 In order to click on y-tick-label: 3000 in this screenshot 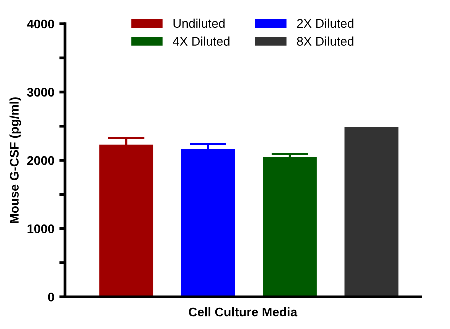, I will do `click(40, 92)`.